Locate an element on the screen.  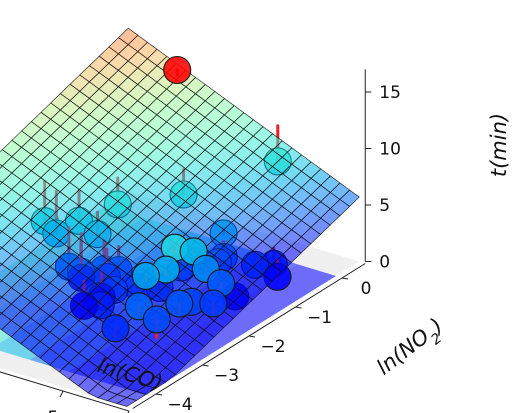
y-tick-label: −3 is located at coordinates (226, 376).